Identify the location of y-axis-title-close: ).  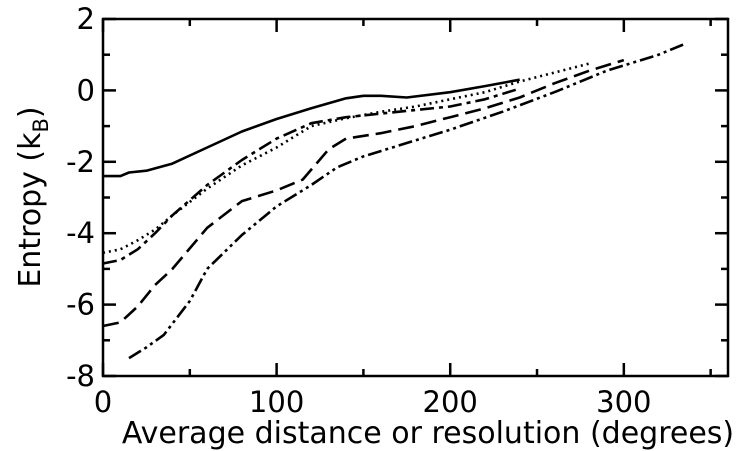
(30, 112).